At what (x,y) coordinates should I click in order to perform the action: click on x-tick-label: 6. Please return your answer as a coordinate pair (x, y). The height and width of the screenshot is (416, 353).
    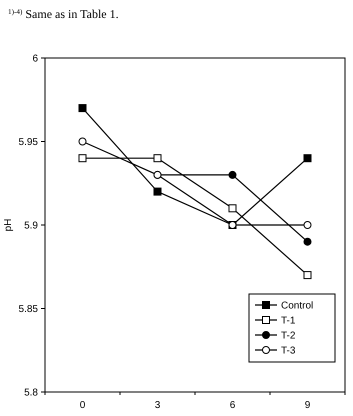
    Looking at the image, I should click on (233, 405).